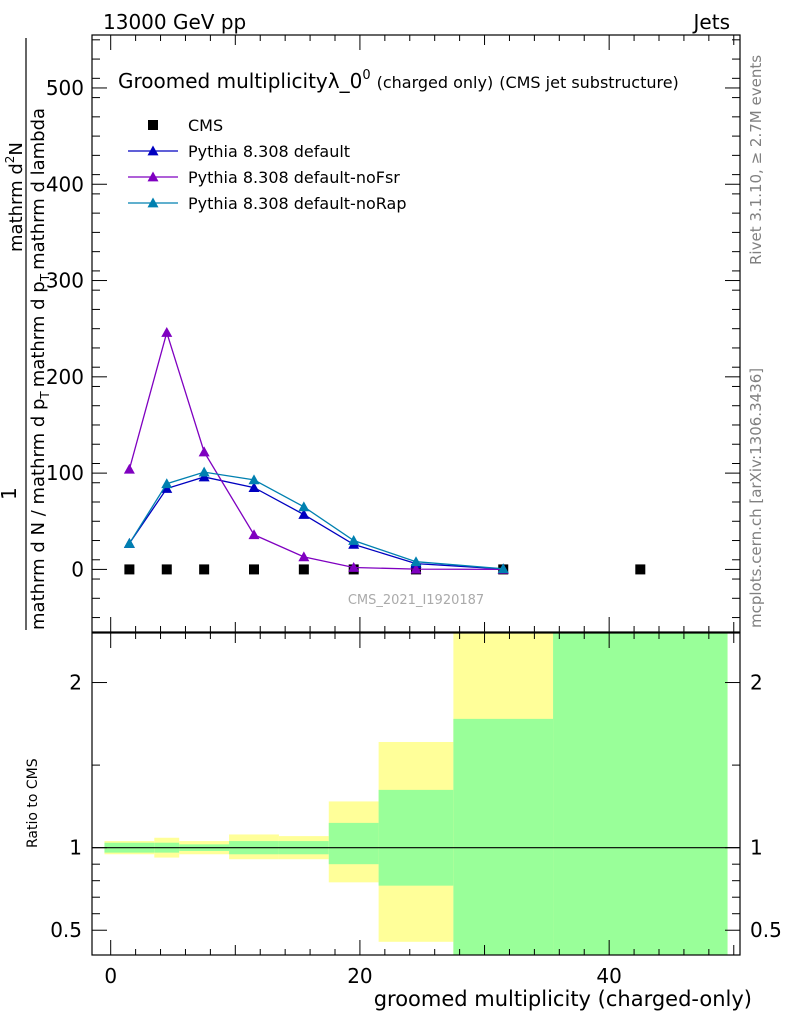  I want to click on main-y-tick-label: 400, so click(65, 184).